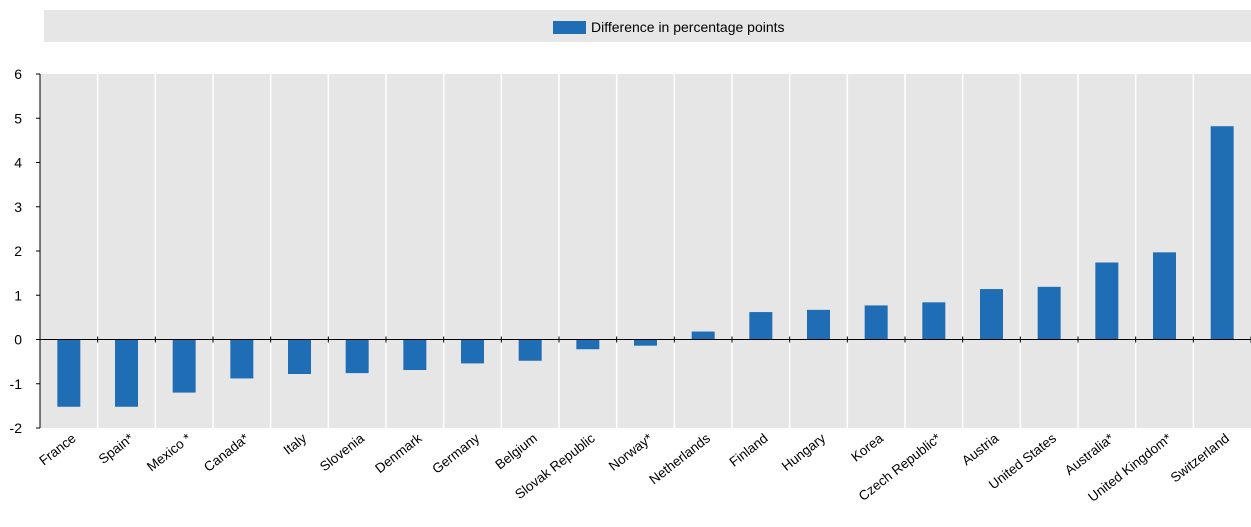  I want to click on x-tick-label: Mexico *, so click(169, 452).